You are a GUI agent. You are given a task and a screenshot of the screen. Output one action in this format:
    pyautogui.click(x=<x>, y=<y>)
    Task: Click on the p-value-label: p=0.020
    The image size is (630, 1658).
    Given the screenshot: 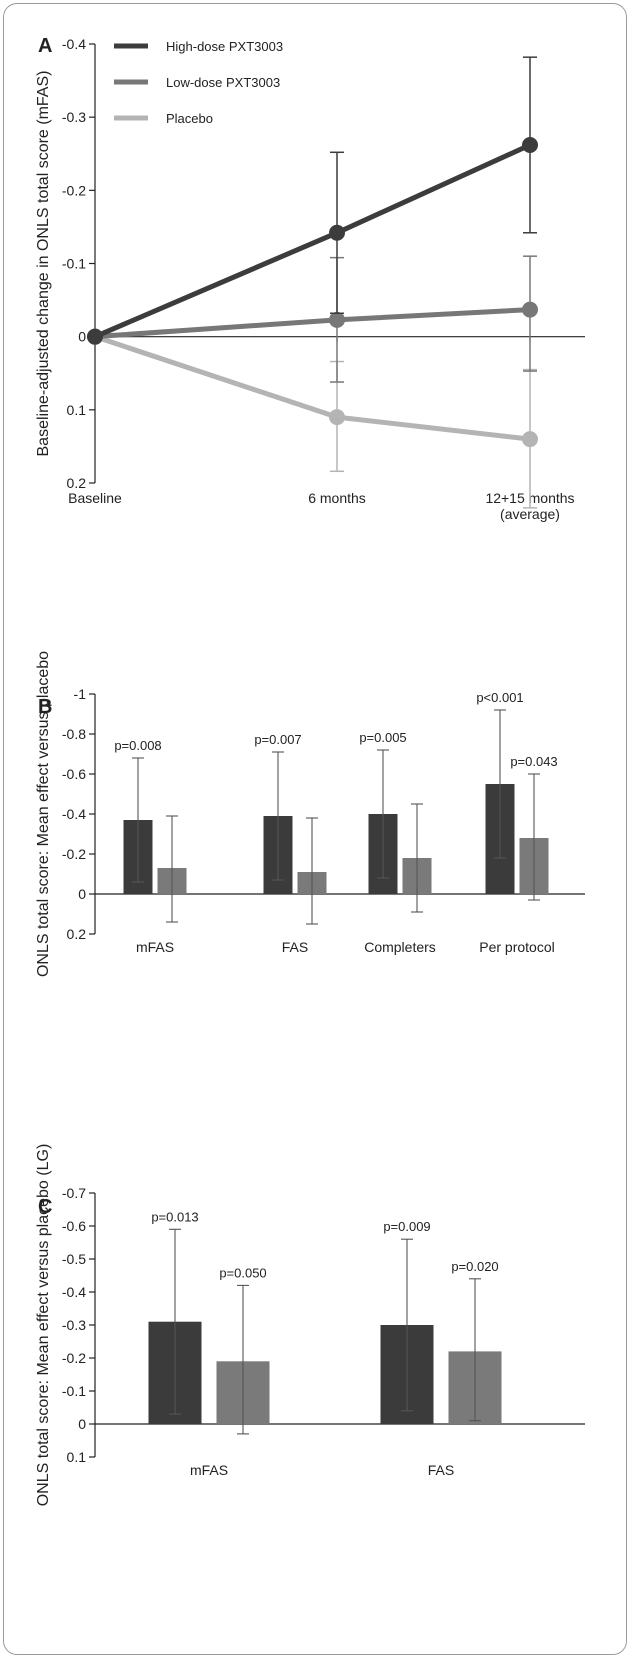 What is the action you would take?
    pyautogui.click(x=474, y=1266)
    